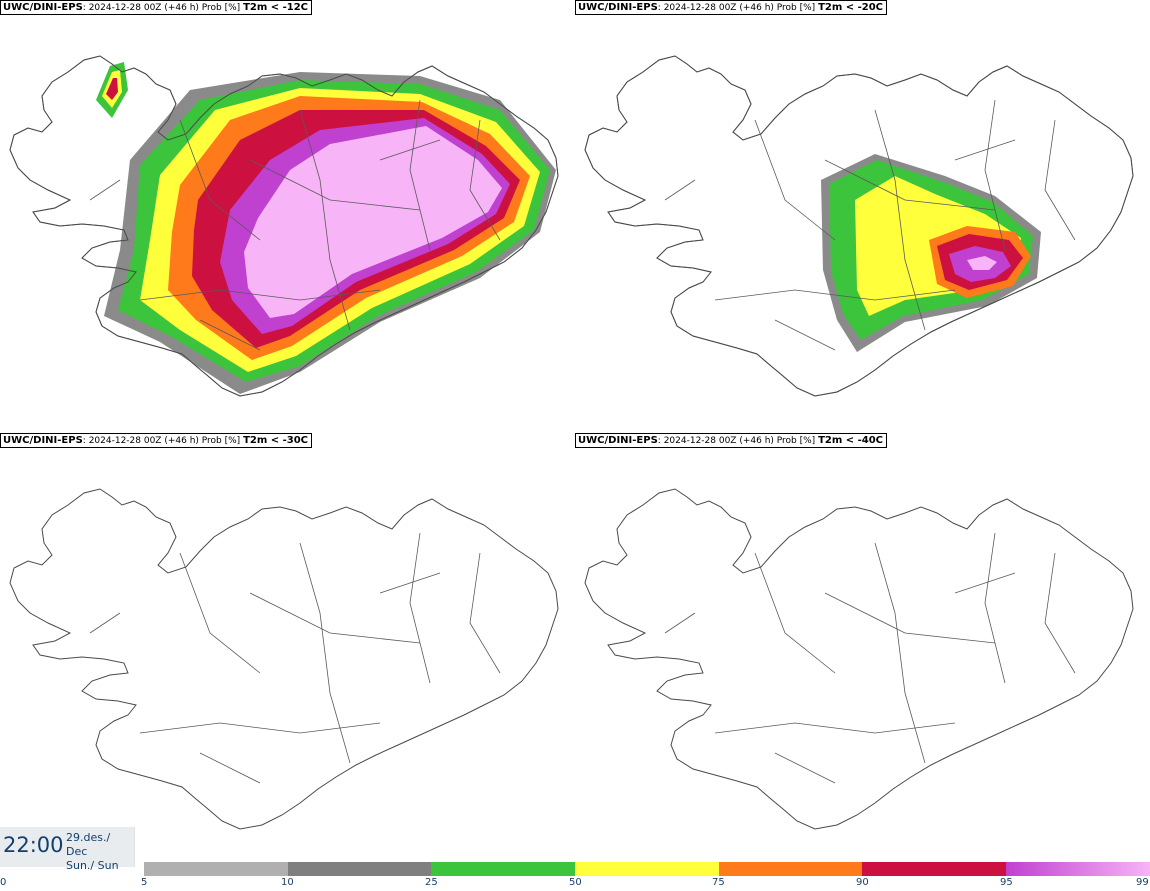  I want to click on day-line: Sun./ Sun, so click(92, 865).